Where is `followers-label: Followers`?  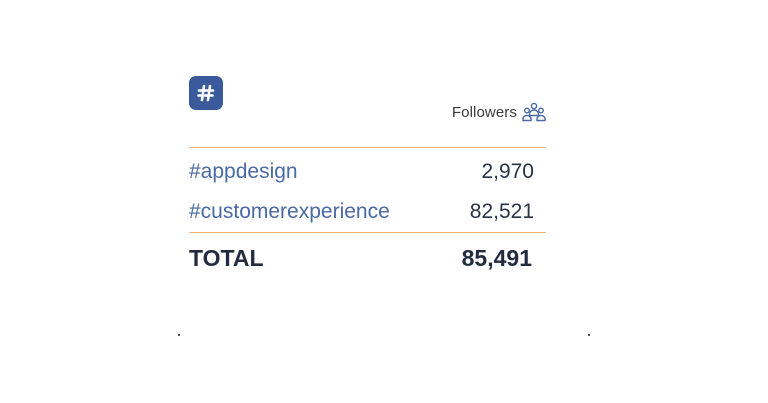 followers-label: Followers is located at coordinates (484, 112).